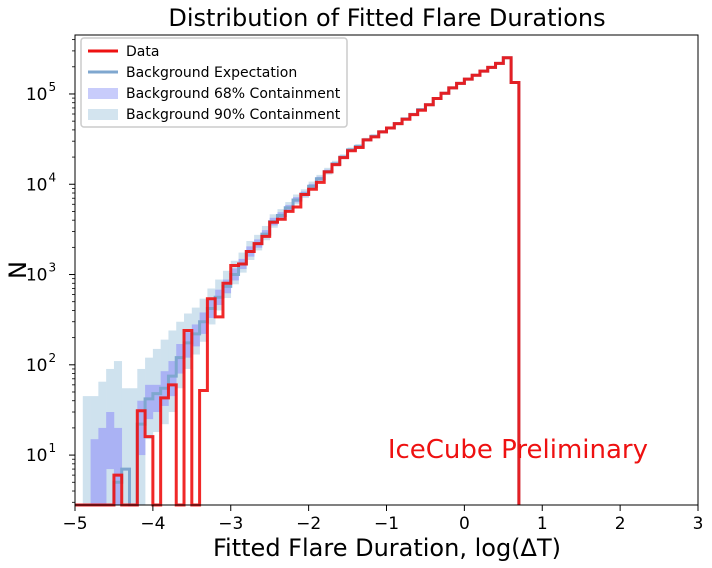 This screenshot has width=712, height=568. I want to click on y-tick-label: 10², so click(41, 363).